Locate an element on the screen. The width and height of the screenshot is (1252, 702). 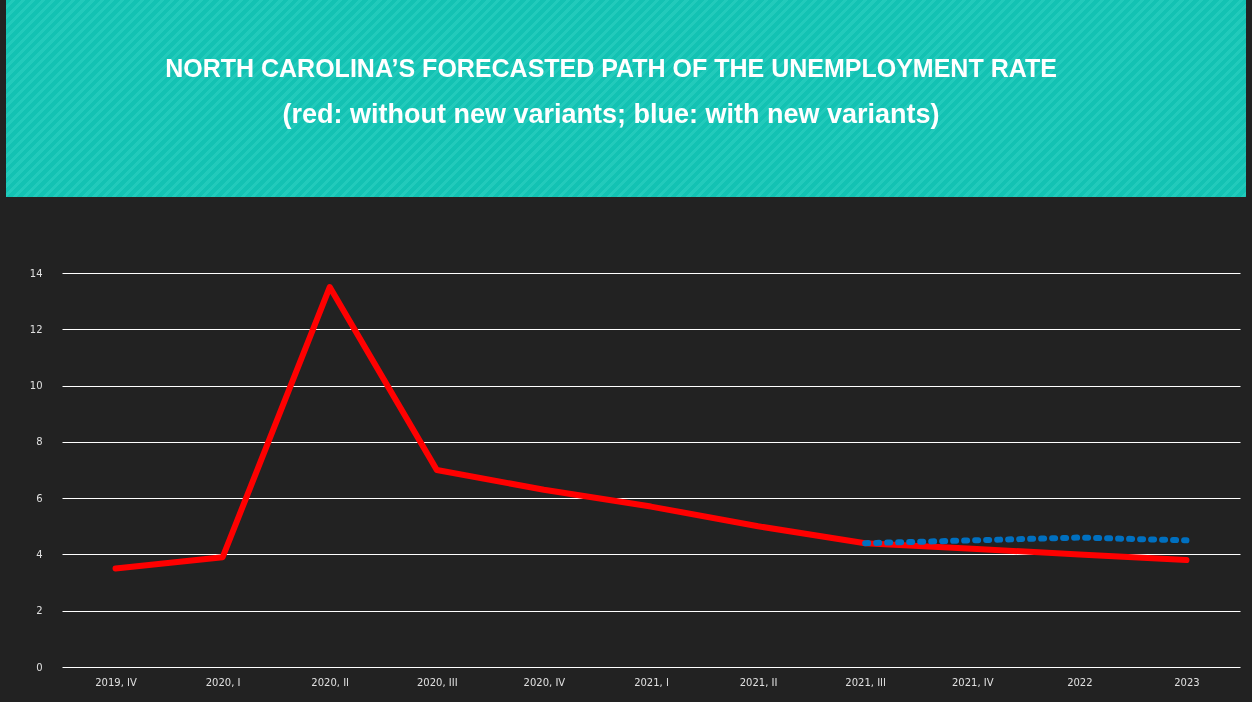
x-tick-label: 2020, II is located at coordinates (330, 682).